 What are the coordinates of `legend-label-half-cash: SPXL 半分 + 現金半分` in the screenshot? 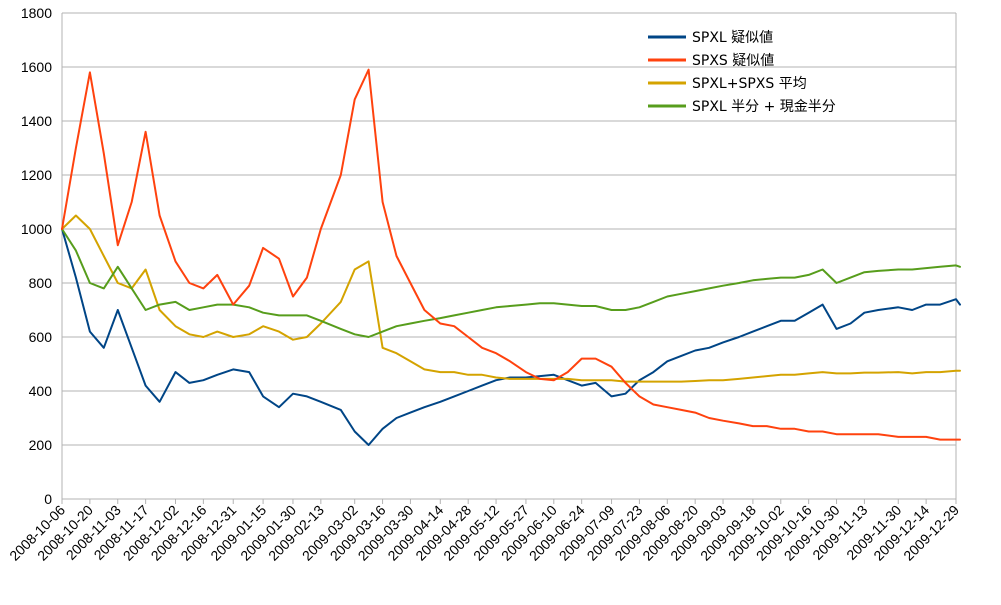 It's located at (764, 107).